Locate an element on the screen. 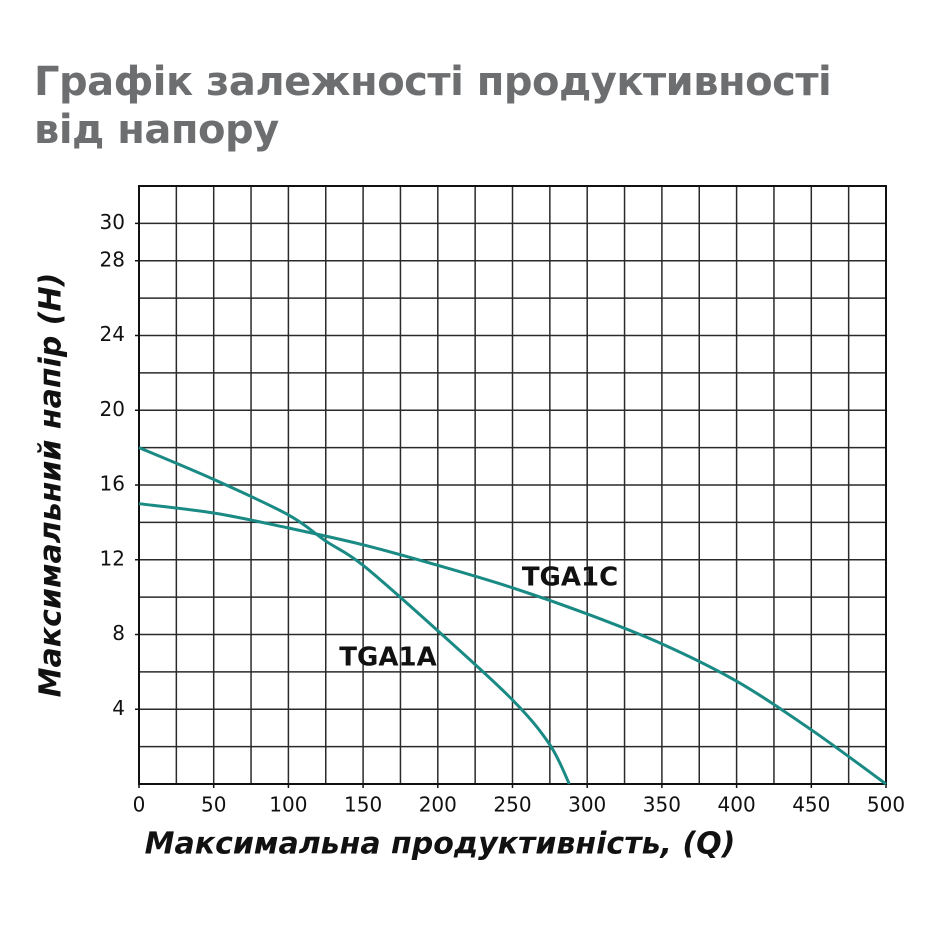 The image size is (930, 930). y-axis-label: Максимальний напір (H) is located at coordinates (51, 485).